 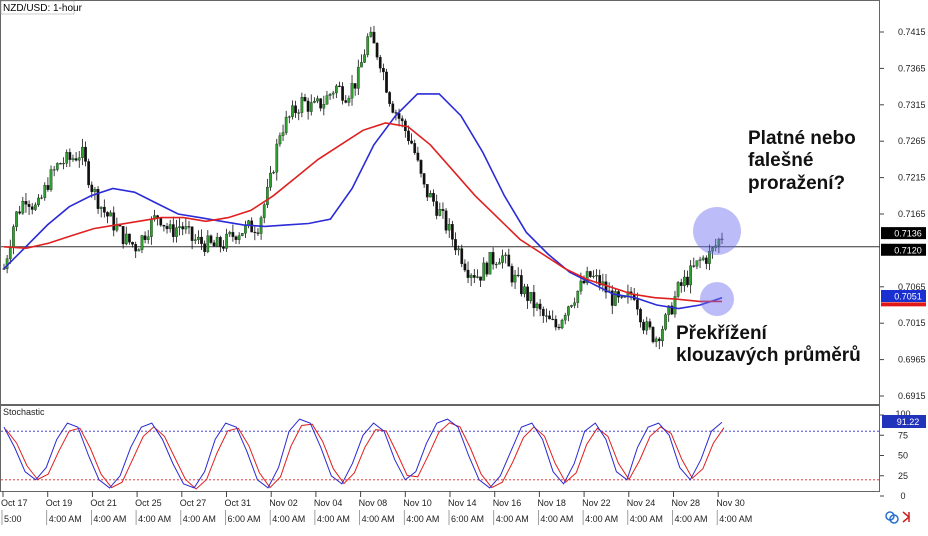 I want to click on price-tick-label: 0.7365, so click(x=912, y=68).